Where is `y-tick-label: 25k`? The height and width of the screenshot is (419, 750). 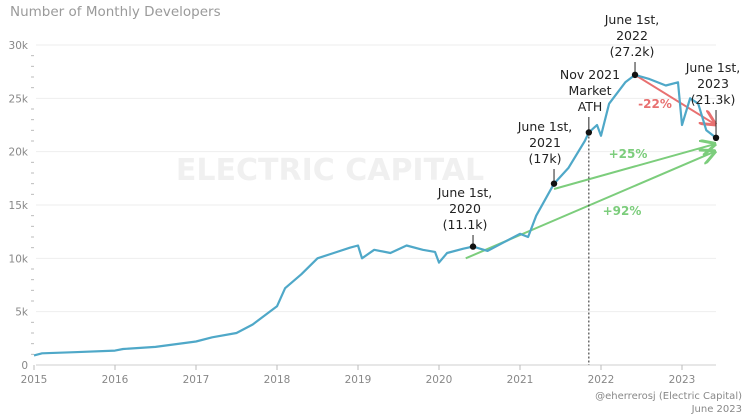 y-tick-label: 25k is located at coordinates (19, 99).